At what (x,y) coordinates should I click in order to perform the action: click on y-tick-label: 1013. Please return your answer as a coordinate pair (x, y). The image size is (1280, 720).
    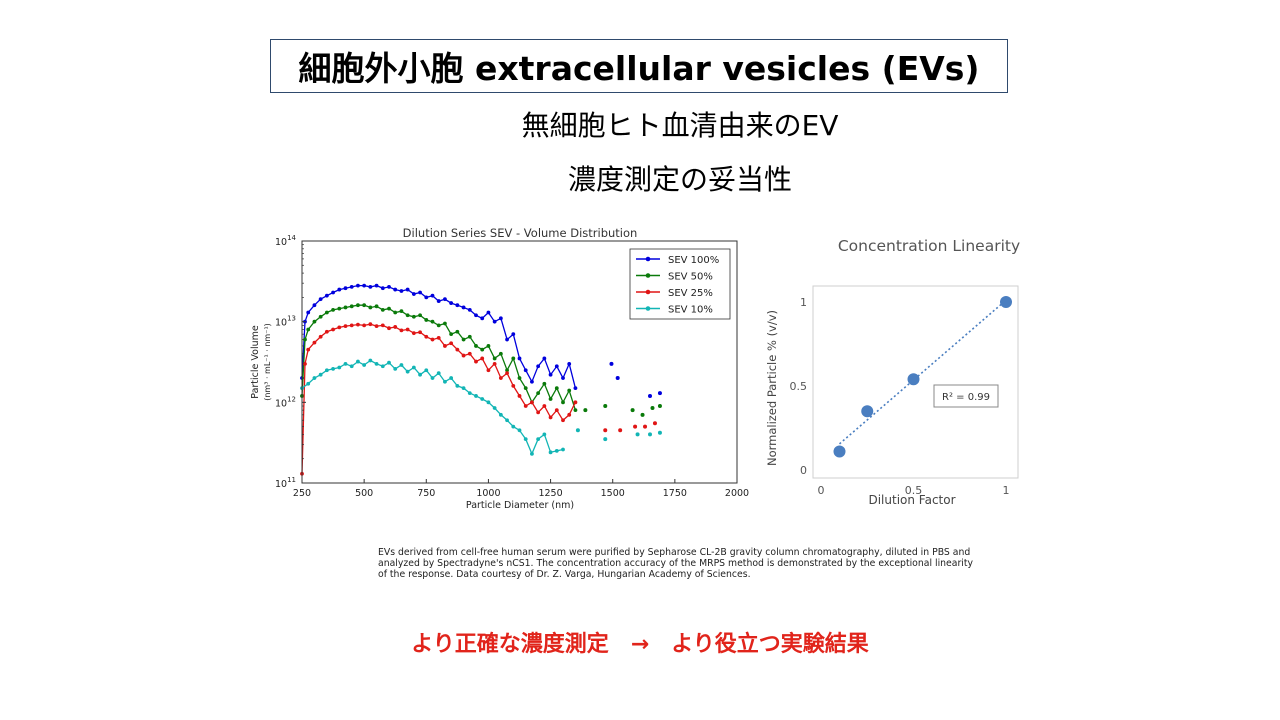
    Looking at the image, I should click on (285, 322).